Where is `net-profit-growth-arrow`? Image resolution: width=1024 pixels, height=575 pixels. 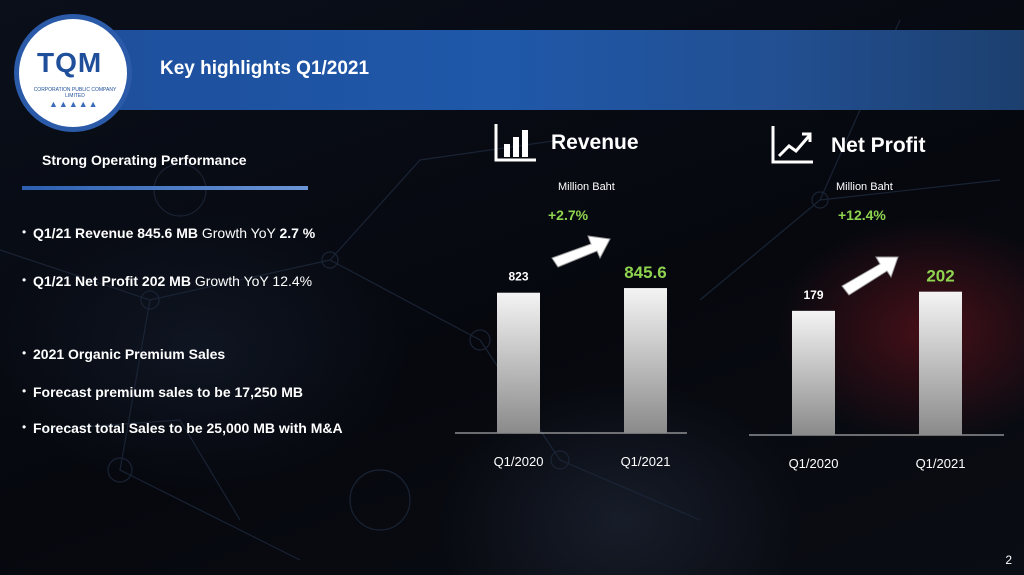
net-profit-growth-arrow is located at coordinates (870, 276).